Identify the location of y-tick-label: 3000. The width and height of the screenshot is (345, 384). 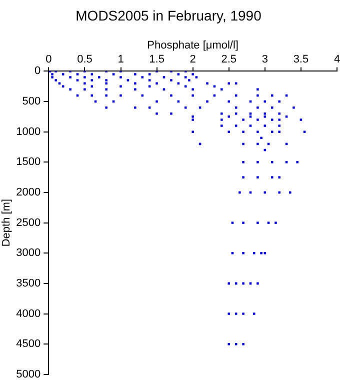
(28, 253).